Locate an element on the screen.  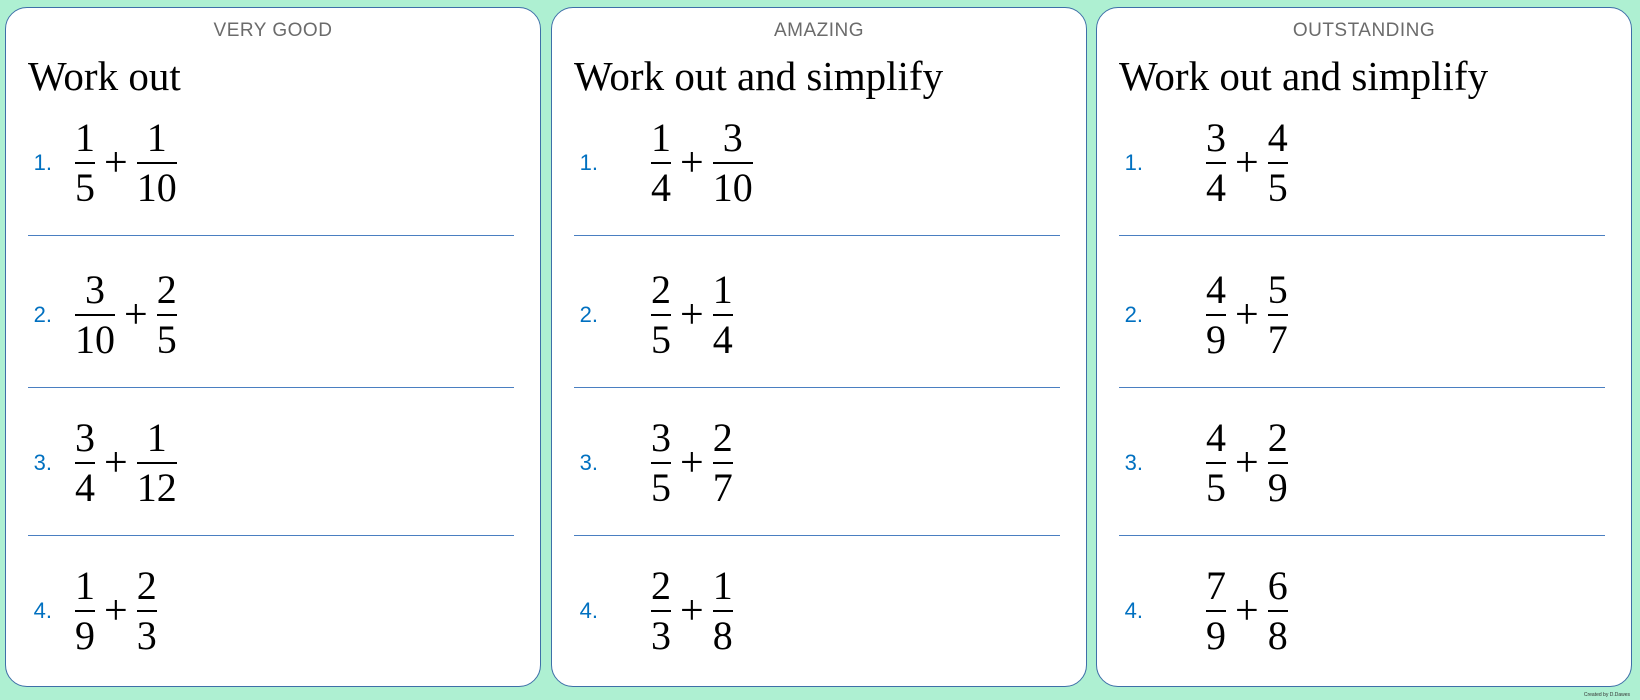
question-item: 2. 2 5 +1 4 is located at coordinates (819, 315).